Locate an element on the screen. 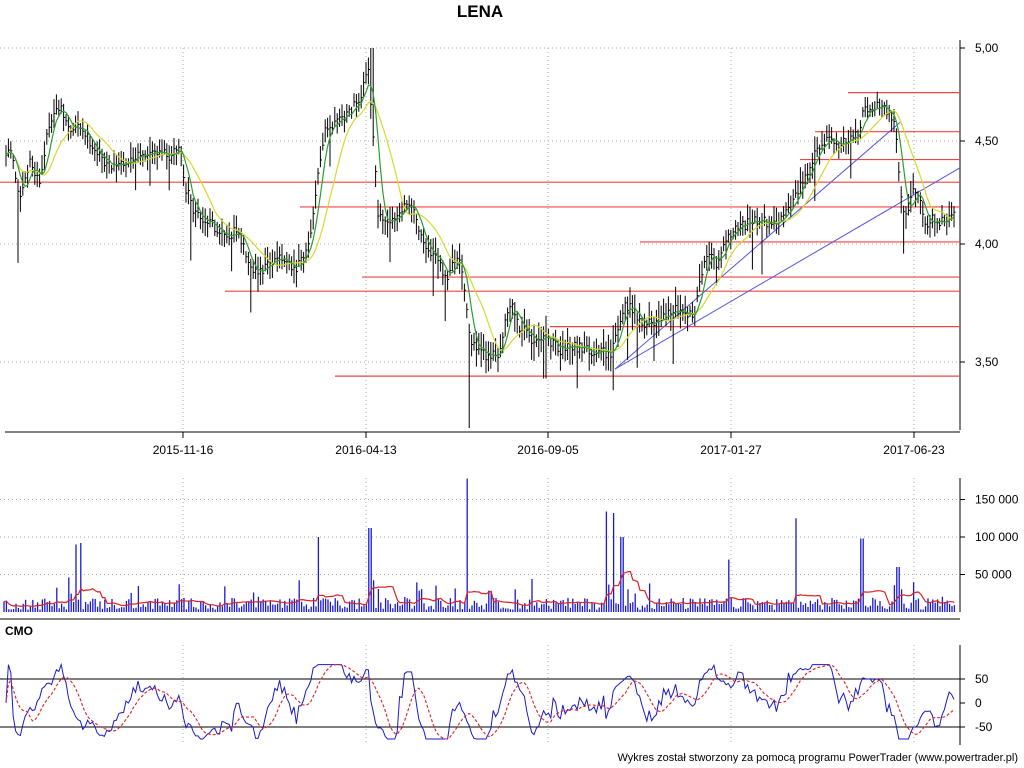 The height and width of the screenshot is (768, 1024). cmo-ytick-label: 0 is located at coordinates (978, 703).